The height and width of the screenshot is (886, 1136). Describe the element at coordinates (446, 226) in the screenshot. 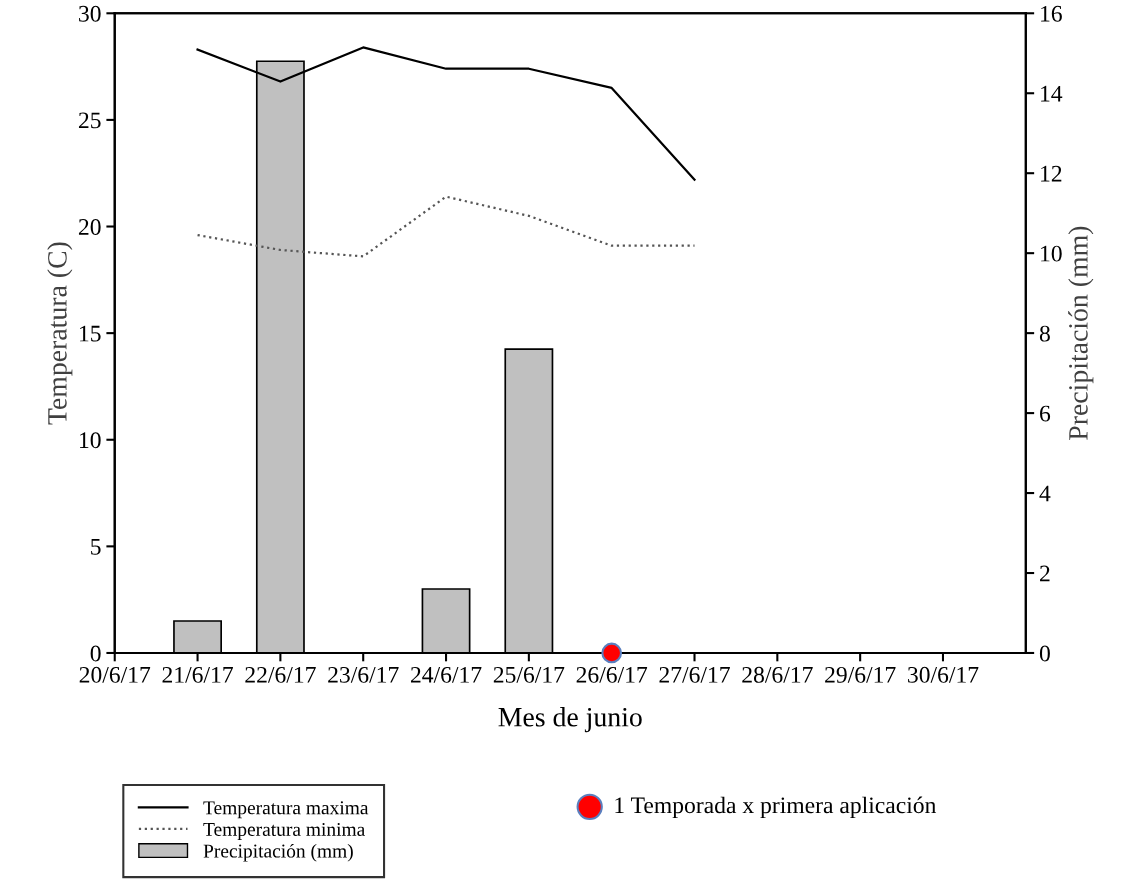

I see `line-series` at that location.